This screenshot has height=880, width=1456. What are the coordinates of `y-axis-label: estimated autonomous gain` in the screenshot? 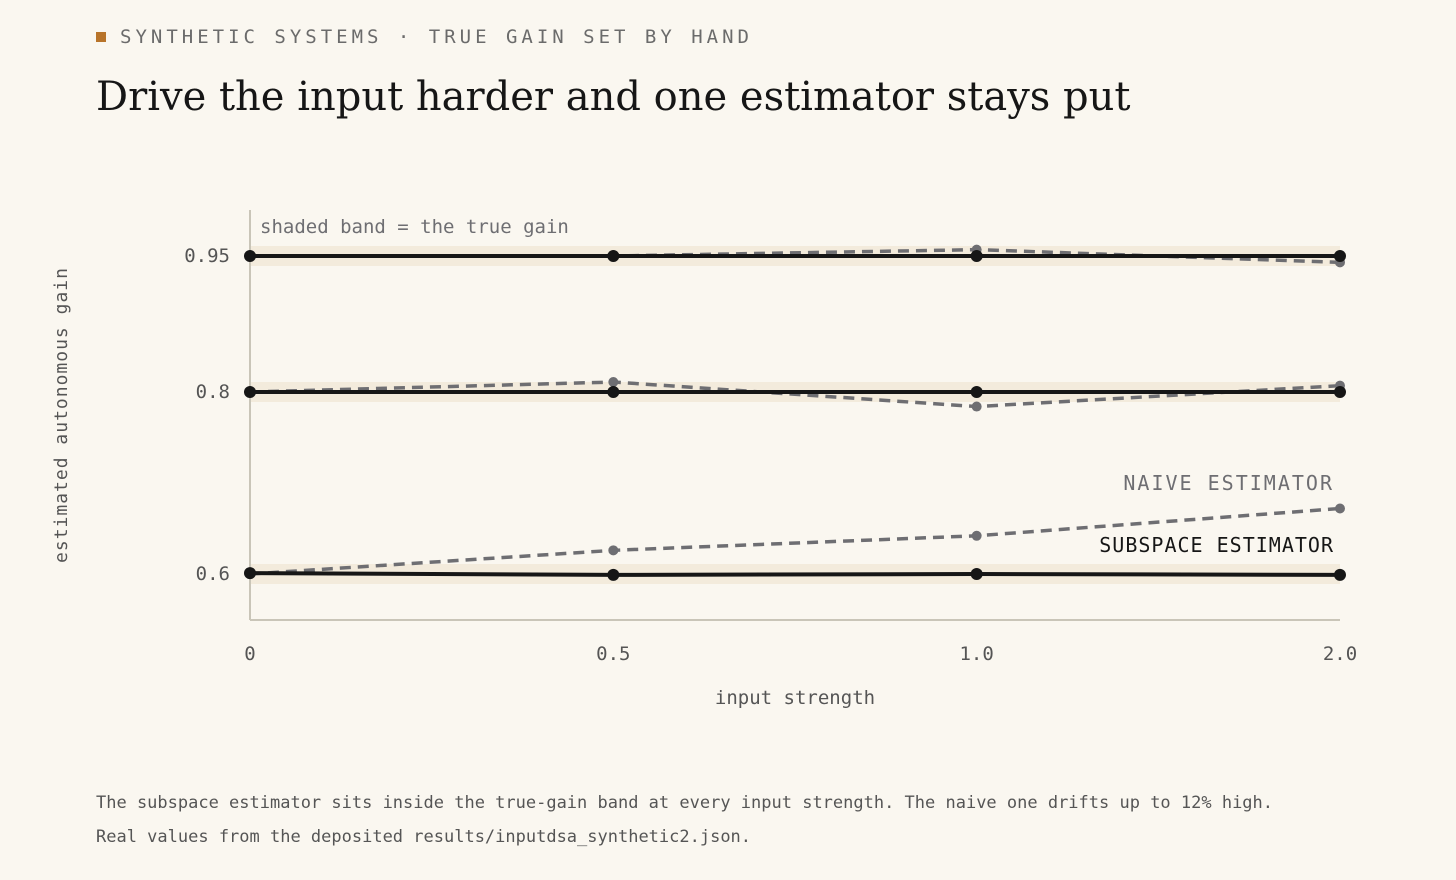 It's located at (61, 415).